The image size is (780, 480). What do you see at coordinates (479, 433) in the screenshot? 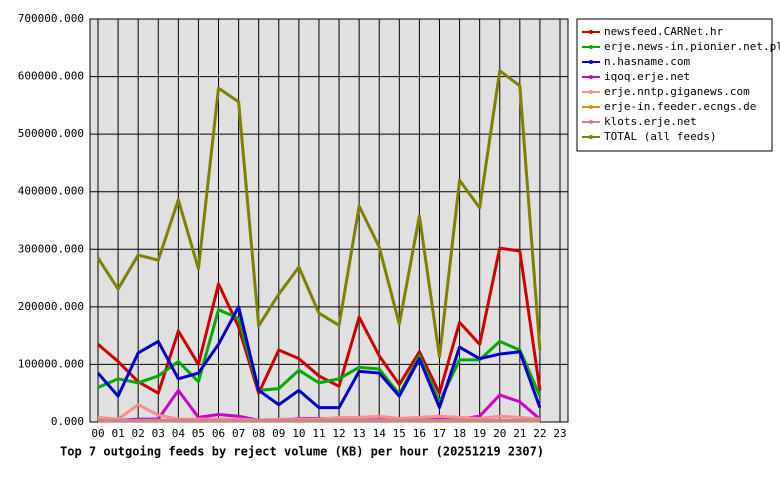
I see `x-tick-label: 19` at bounding box center [479, 433].